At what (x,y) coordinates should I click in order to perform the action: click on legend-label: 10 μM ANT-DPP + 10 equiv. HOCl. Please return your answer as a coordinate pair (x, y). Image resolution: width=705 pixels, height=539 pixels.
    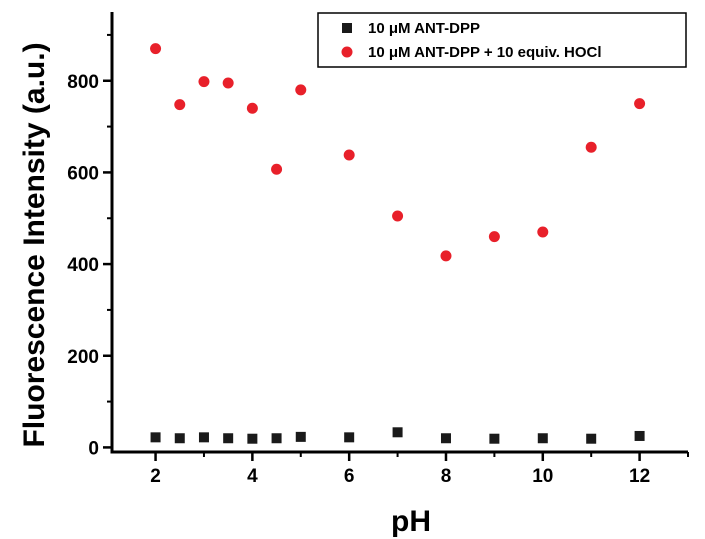
    Looking at the image, I should click on (485, 52).